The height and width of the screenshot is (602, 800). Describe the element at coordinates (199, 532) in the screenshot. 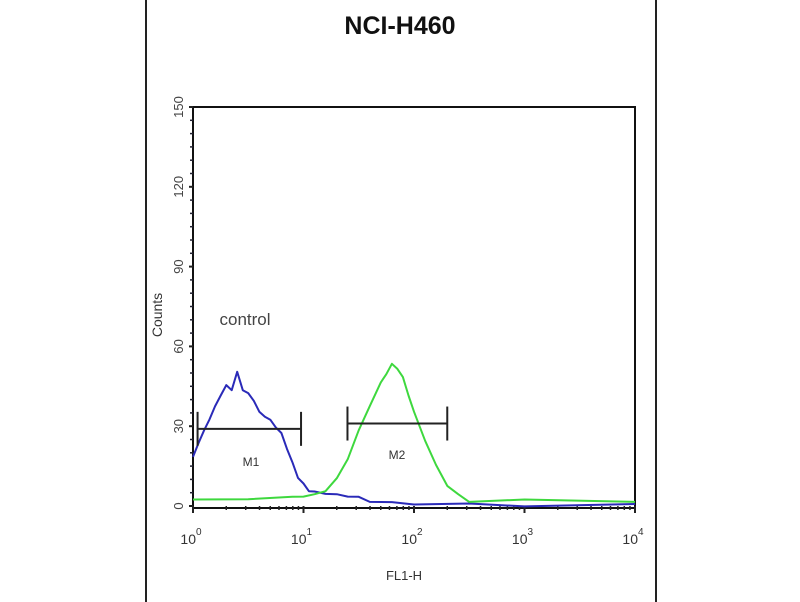

I see `x-tick-exponent: 0` at that location.